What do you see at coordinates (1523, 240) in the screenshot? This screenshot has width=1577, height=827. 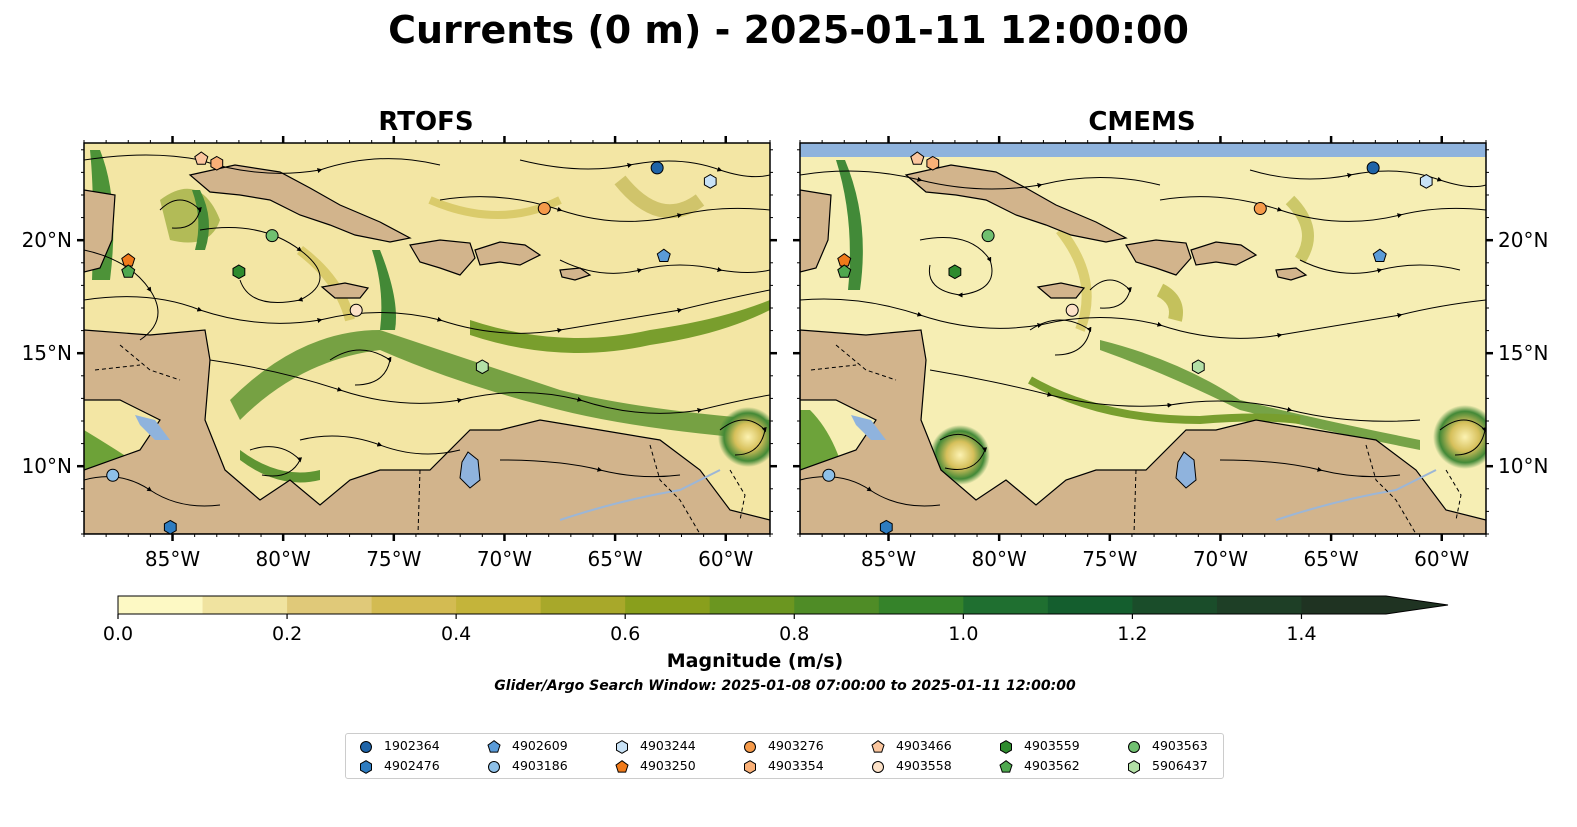 I see `lat-tick-label: 20°N` at bounding box center [1523, 240].